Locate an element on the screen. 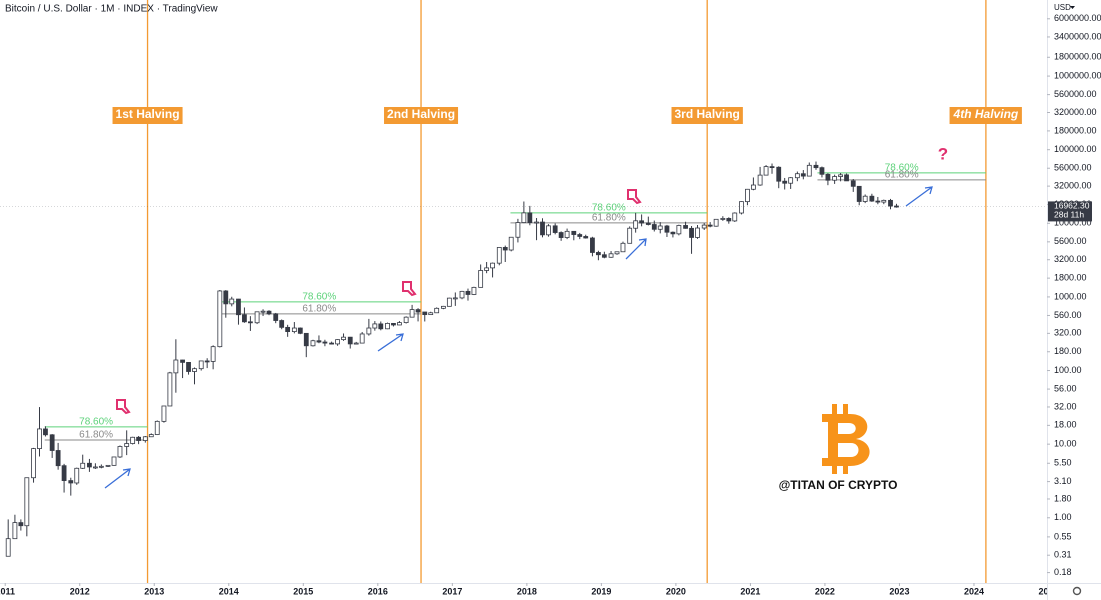  halving-label: 1st Halving is located at coordinates (147, 115).